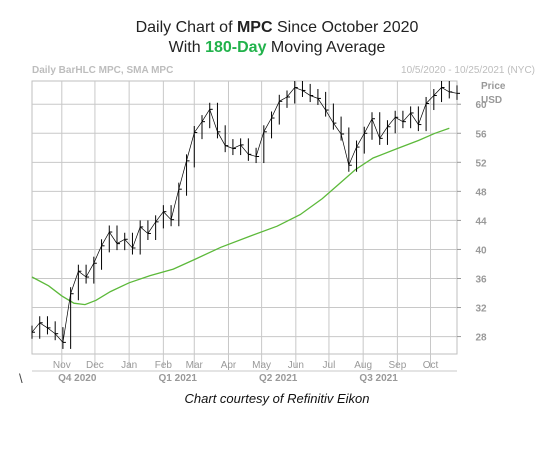 Image resolution: width=554 pixels, height=449 pixels. I want to click on x-tick-label: Jun, so click(296, 365).